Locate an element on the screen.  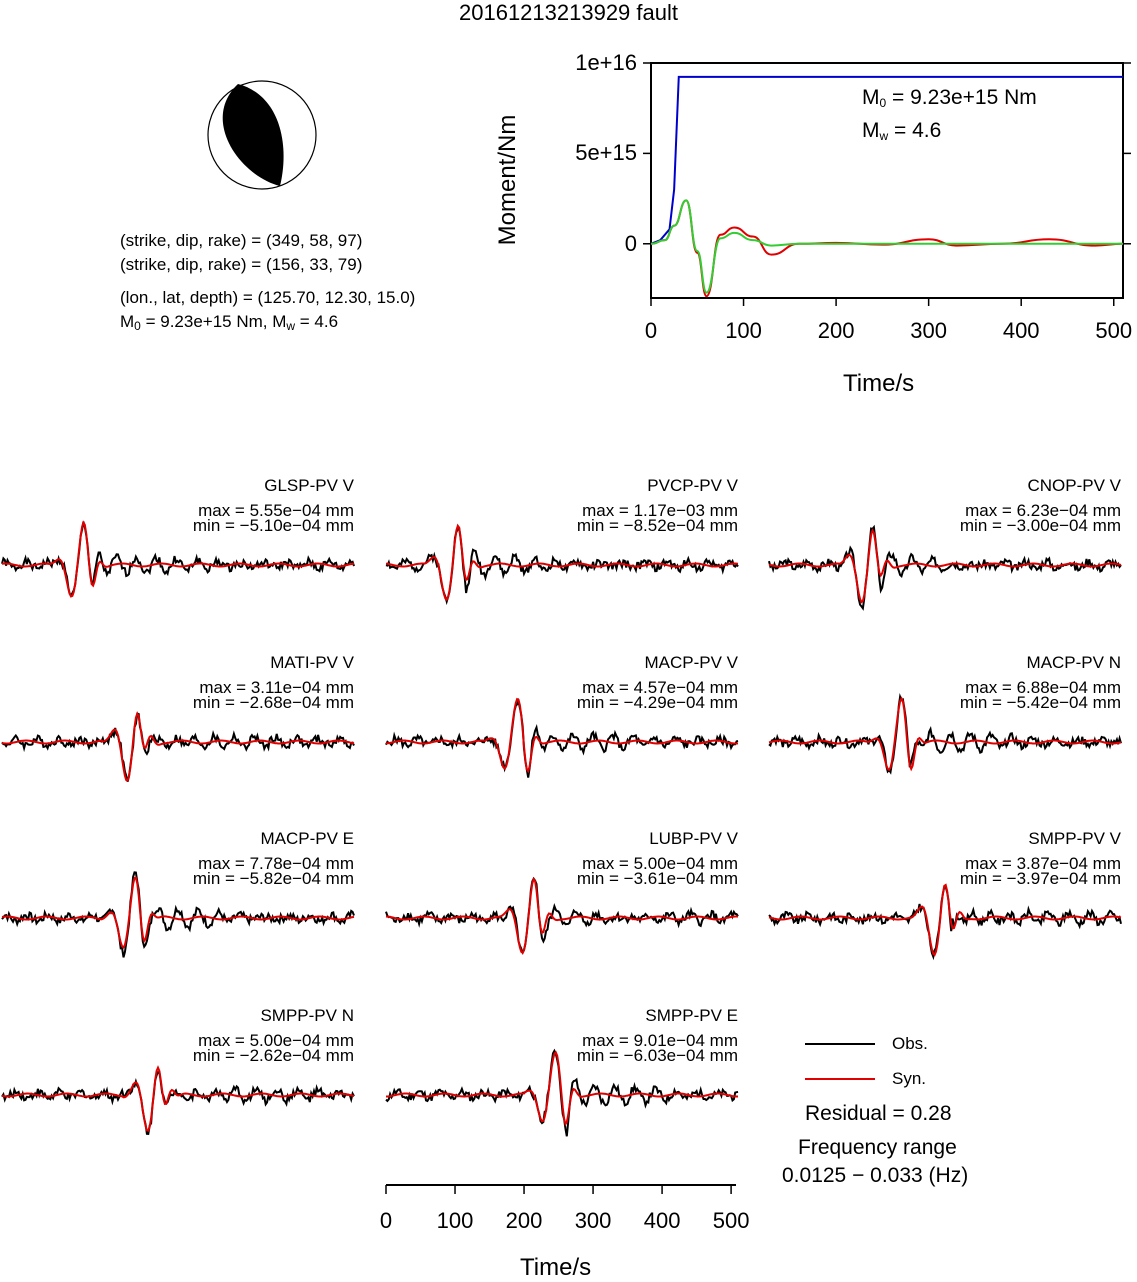
wave-xtick-label: 400 is located at coordinates (662, 1220).